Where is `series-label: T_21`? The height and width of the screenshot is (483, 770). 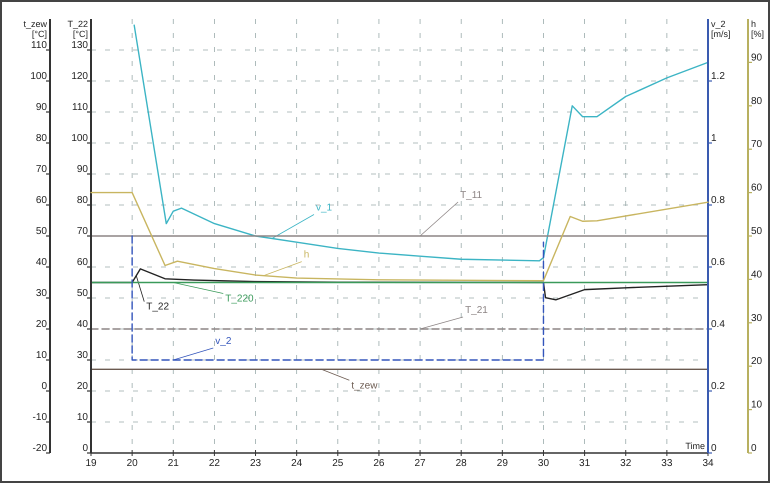
series-label: T_21 is located at coordinates (476, 310).